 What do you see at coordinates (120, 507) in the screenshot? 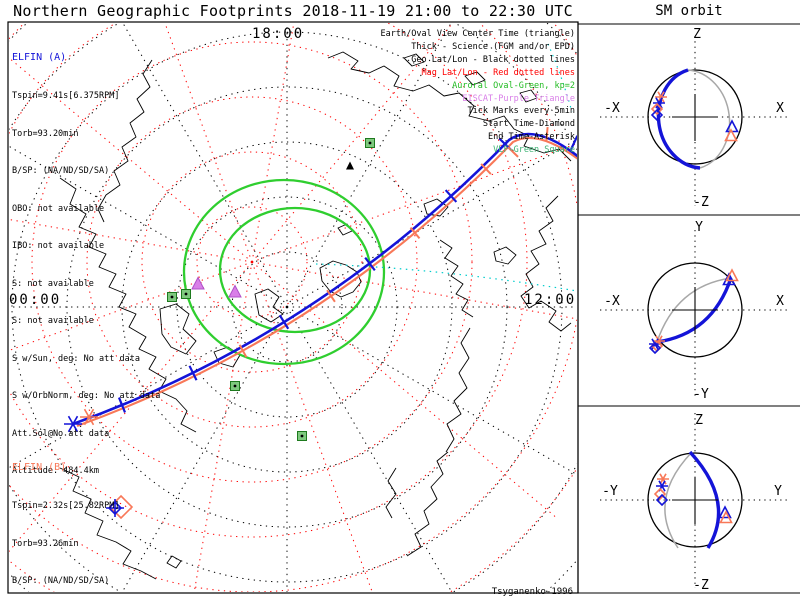
I see `start-time-diamond` at bounding box center [120, 507].